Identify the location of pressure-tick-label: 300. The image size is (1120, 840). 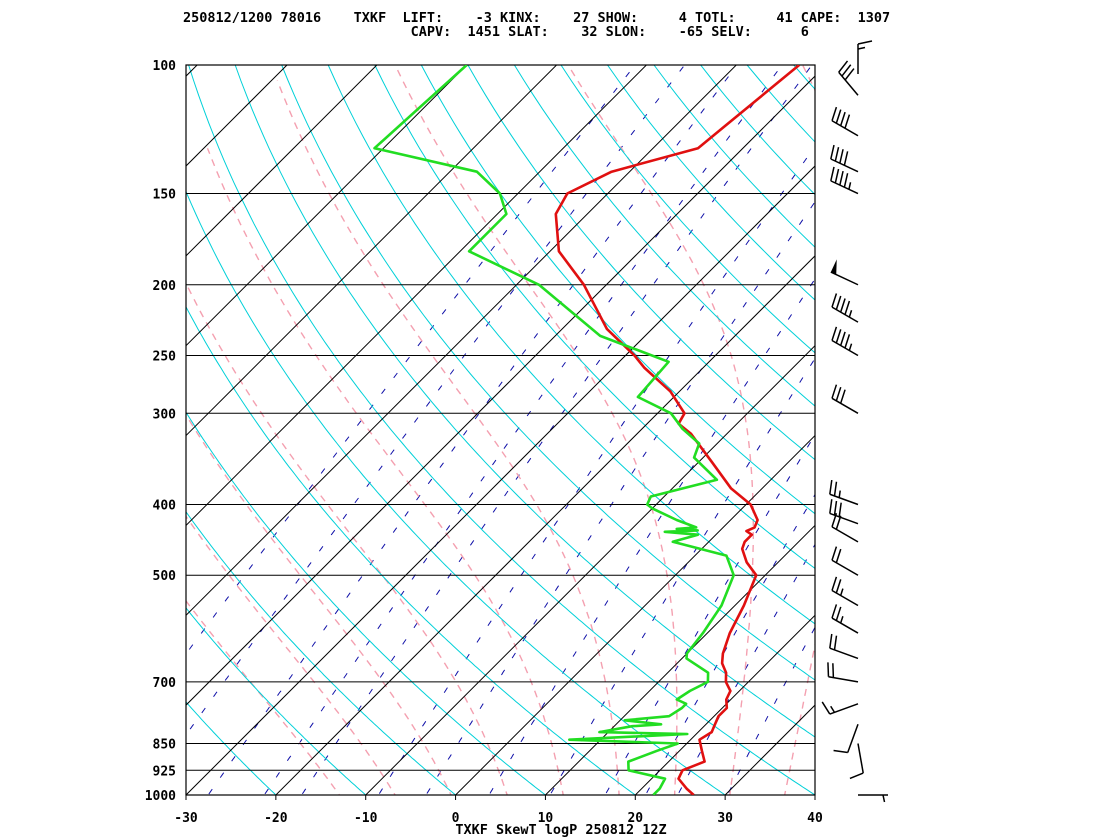
(165, 414).